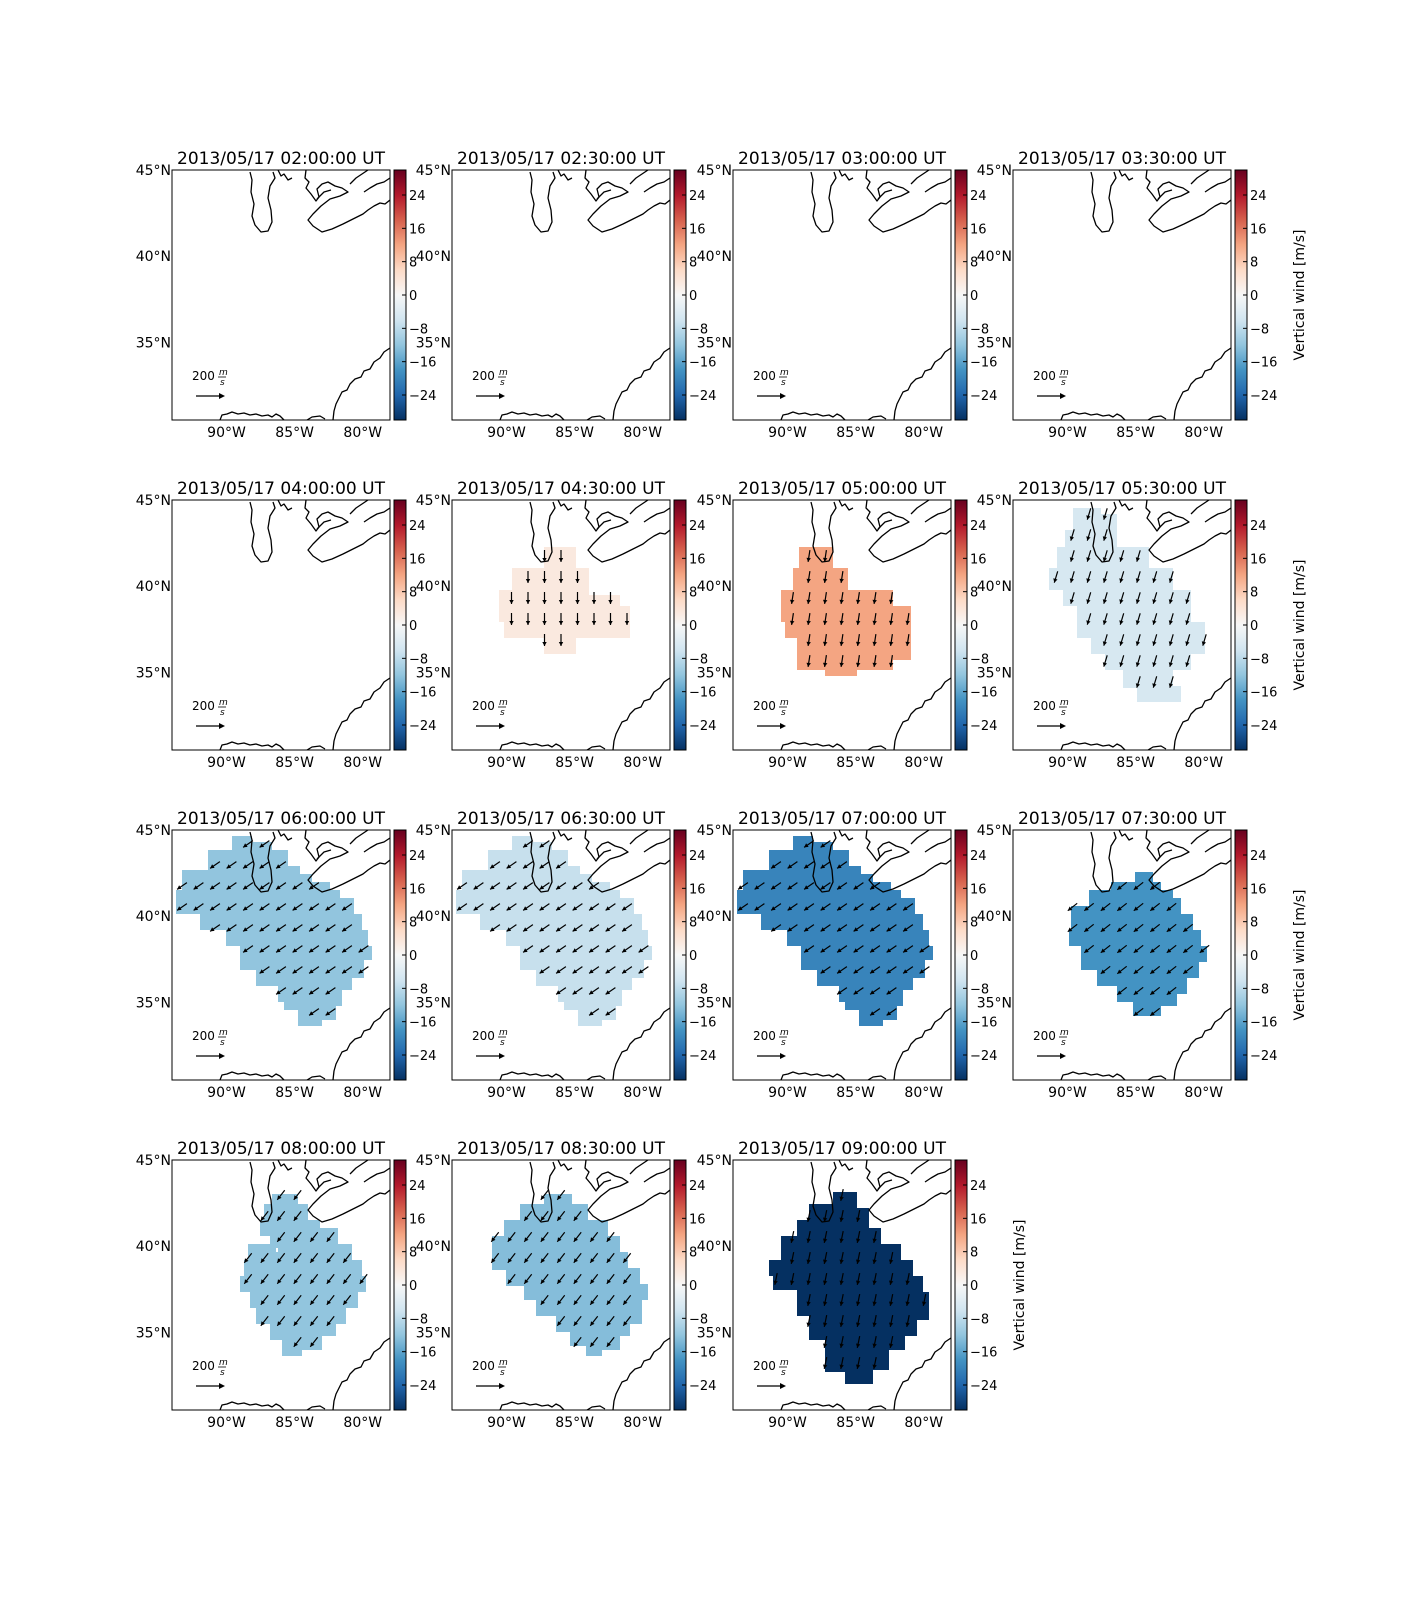 This screenshot has height=1610, width=1410. Describe the element at coordinates (994, 343) in the screenshot. I see `y-tick-label: 35°N` at that location.